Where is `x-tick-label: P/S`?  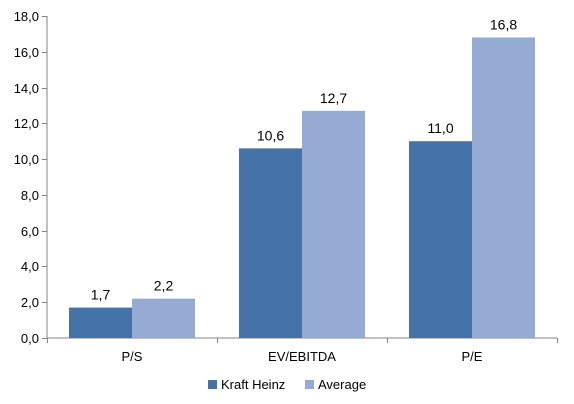 x-tick-label: P/S is located at coordinates (132, 356).